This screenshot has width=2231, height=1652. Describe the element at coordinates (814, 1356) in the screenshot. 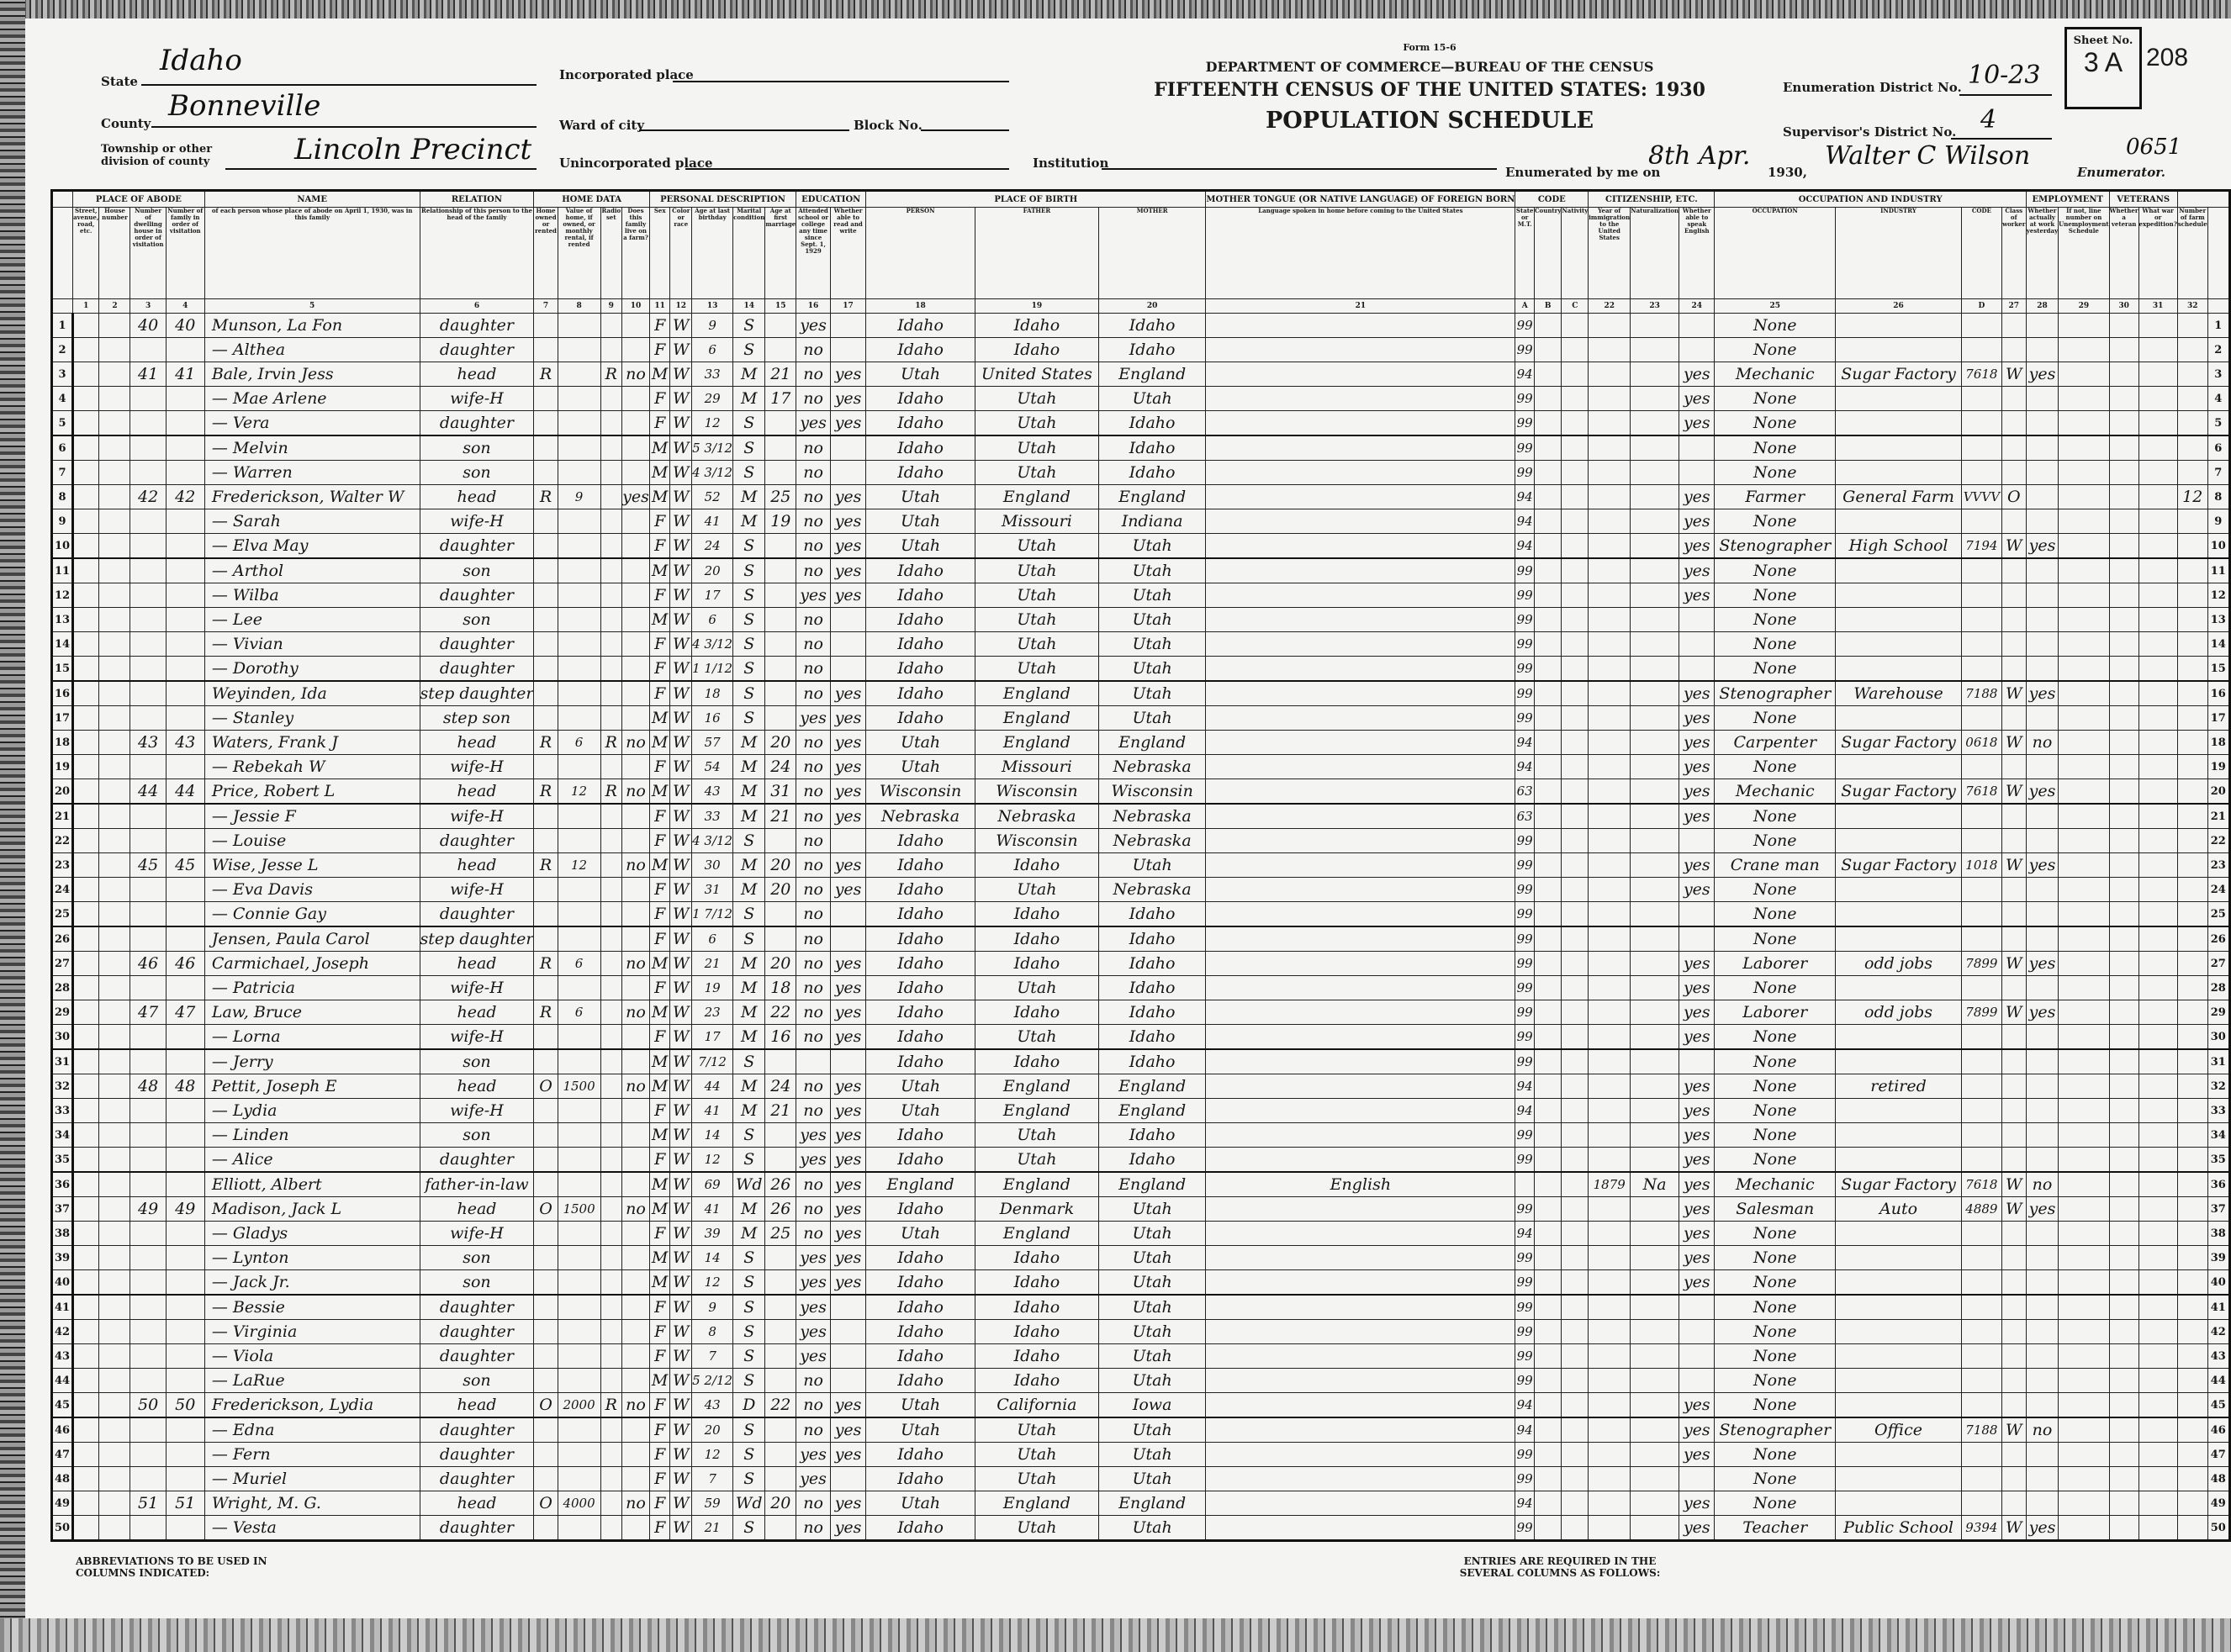

I see `school-cell: yes` at that location.